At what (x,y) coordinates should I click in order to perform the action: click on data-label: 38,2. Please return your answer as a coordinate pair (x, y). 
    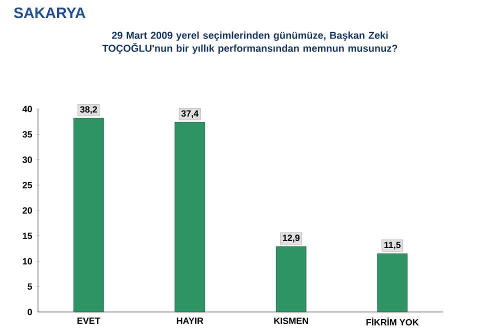
    Looking at the image, I should click on (89, 110).